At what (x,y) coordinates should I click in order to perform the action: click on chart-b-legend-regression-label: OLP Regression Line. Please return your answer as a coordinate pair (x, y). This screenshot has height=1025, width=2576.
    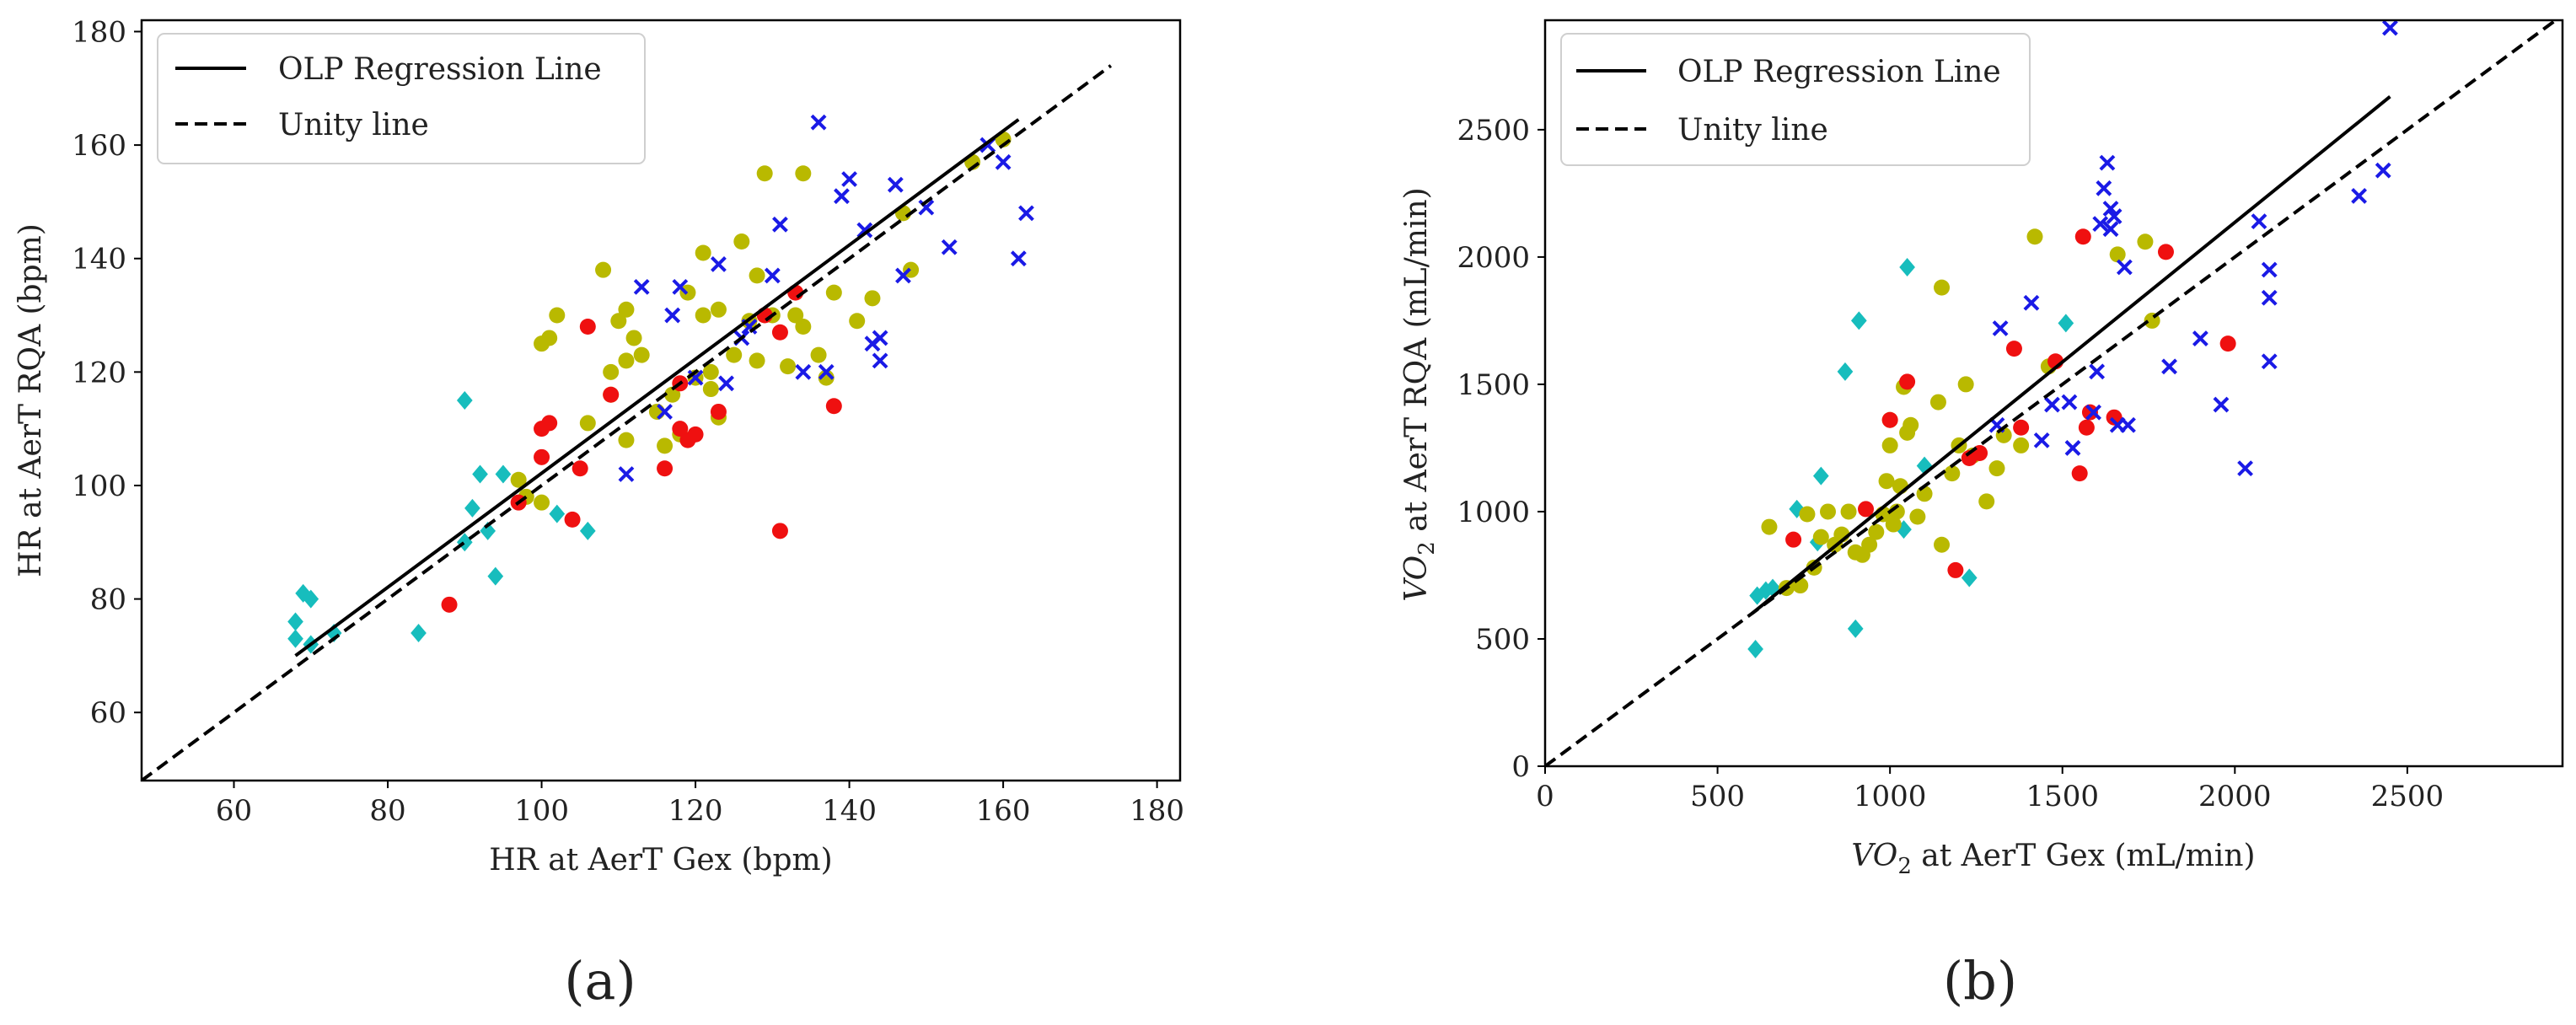
    Looking at the image, I should click on (1839, 72).